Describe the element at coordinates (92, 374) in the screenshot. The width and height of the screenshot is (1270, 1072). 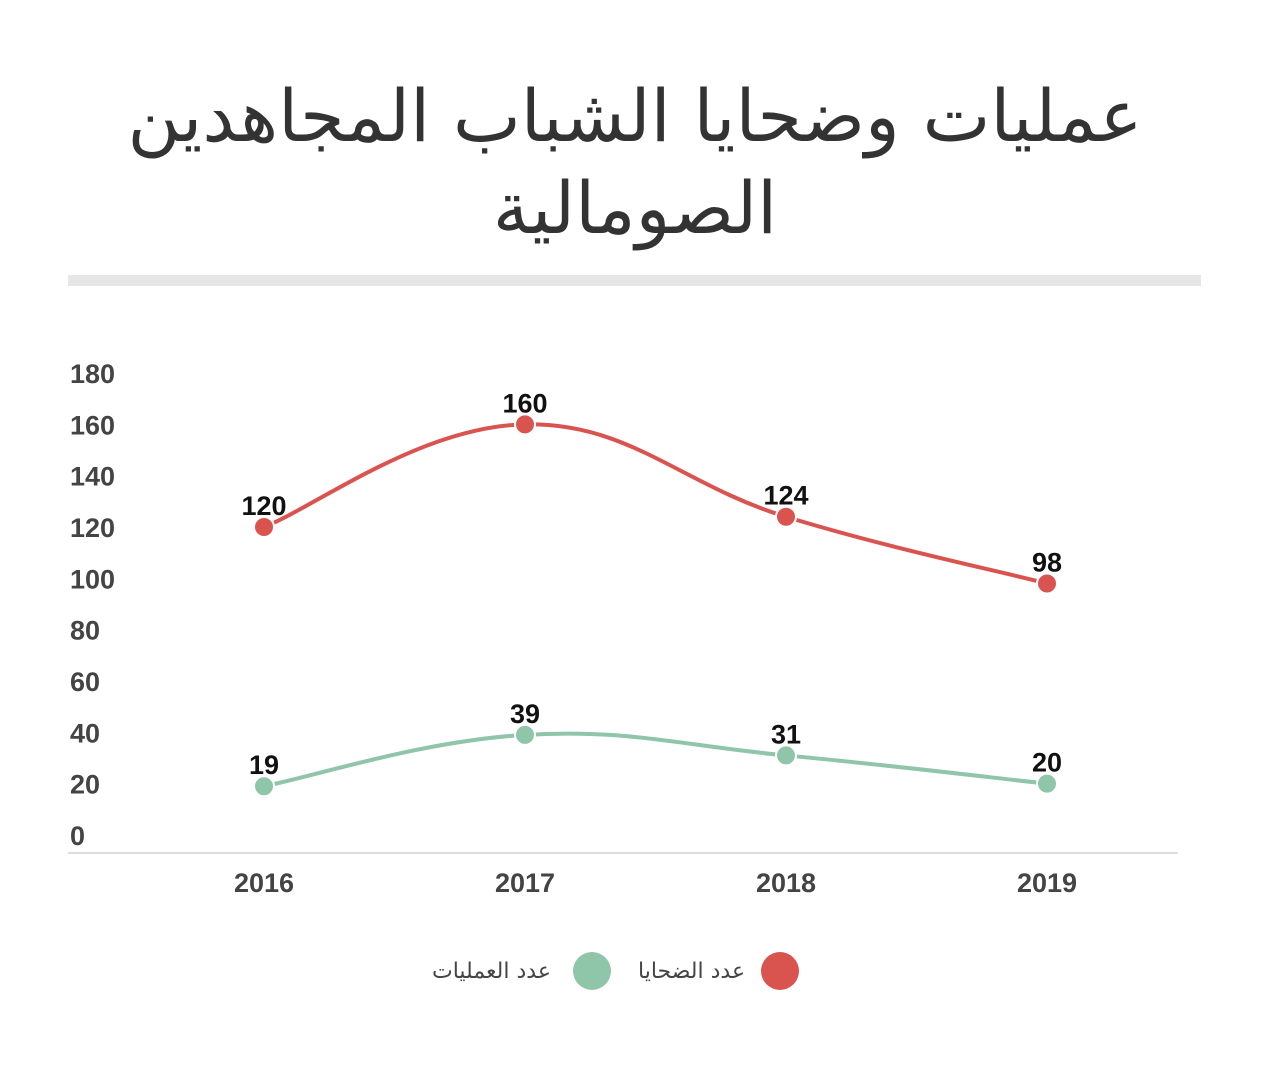
I see `y-tick-label: 180` at that location.